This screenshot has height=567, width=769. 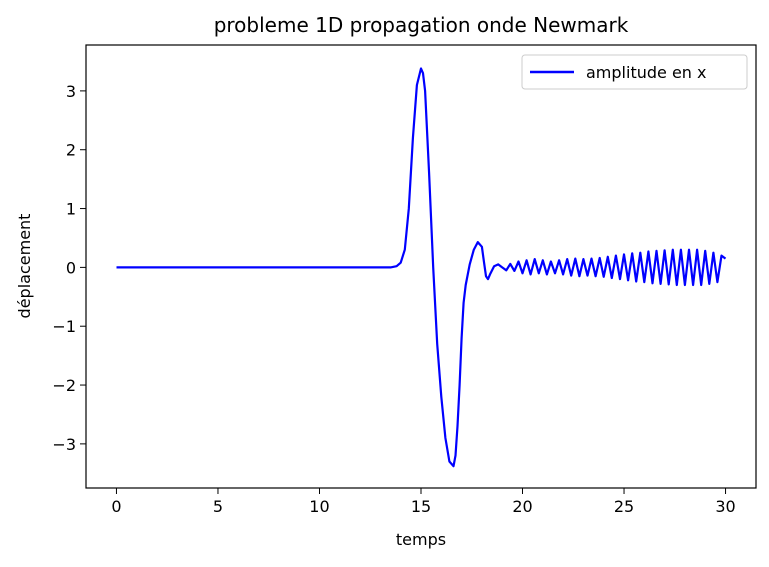 I want to click on x-tick-label: 5, so click(x=218, y=506).